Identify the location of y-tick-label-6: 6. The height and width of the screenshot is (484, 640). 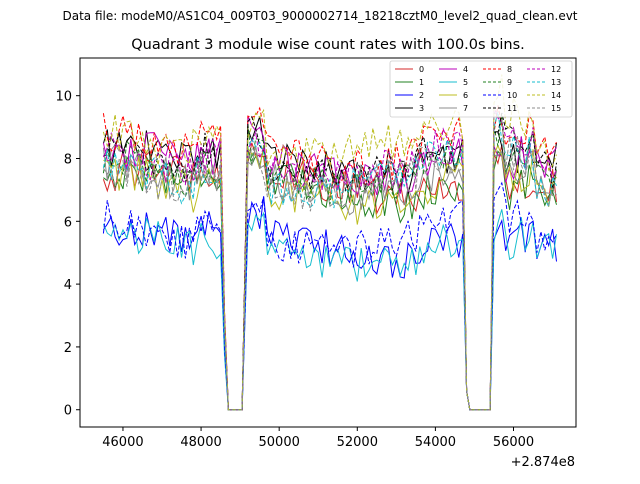
(68, 222).